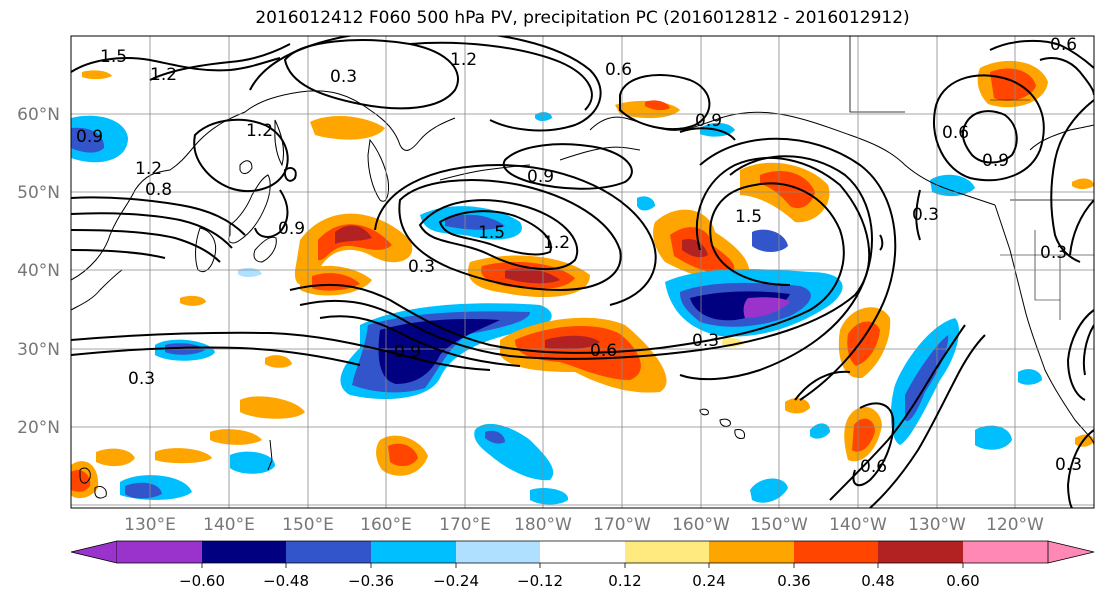 This screenshot has height=601, width=1105. I want to click on colorbar-extend-low, so click(94, 552).